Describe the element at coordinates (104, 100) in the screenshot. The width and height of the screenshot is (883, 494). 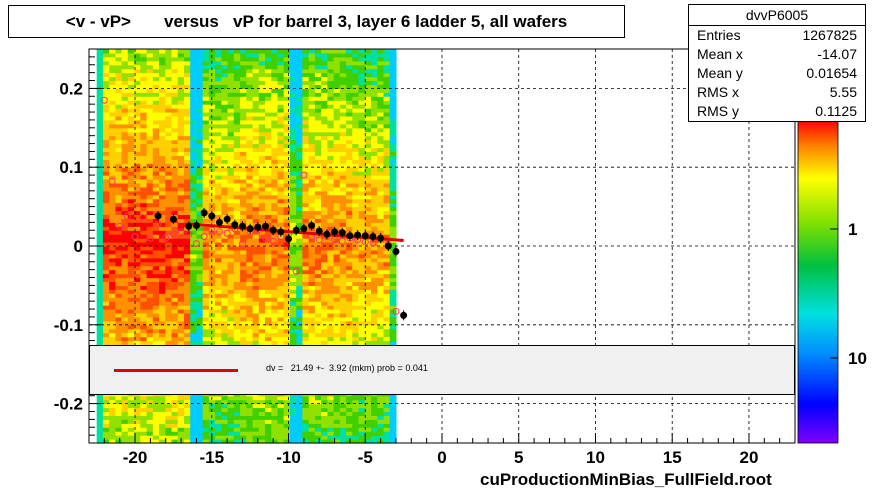
I see `alt-profile-point` at that location.